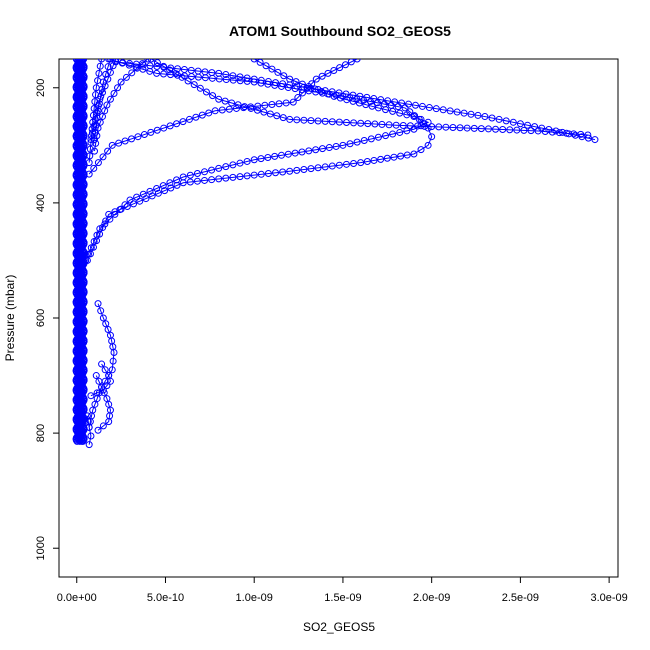 The width and height of the screenshot is (650, 650). Describe the element at coordinates (47, 319) in the screenshot. I see `y-axis: 200 400 600 800 1000` at that location.